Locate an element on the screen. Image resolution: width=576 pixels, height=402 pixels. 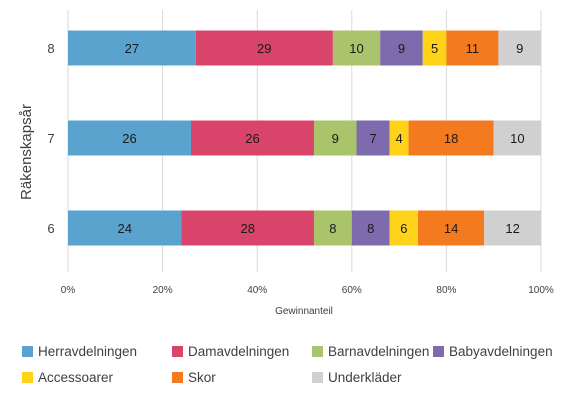
x-axis-label: Gewinnanteil is located at coordinates (304, 311).